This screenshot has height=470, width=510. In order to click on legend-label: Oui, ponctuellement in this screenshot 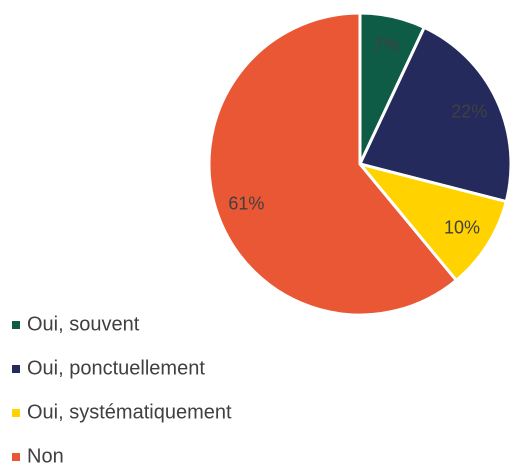, I will do `click(116, 368)`.